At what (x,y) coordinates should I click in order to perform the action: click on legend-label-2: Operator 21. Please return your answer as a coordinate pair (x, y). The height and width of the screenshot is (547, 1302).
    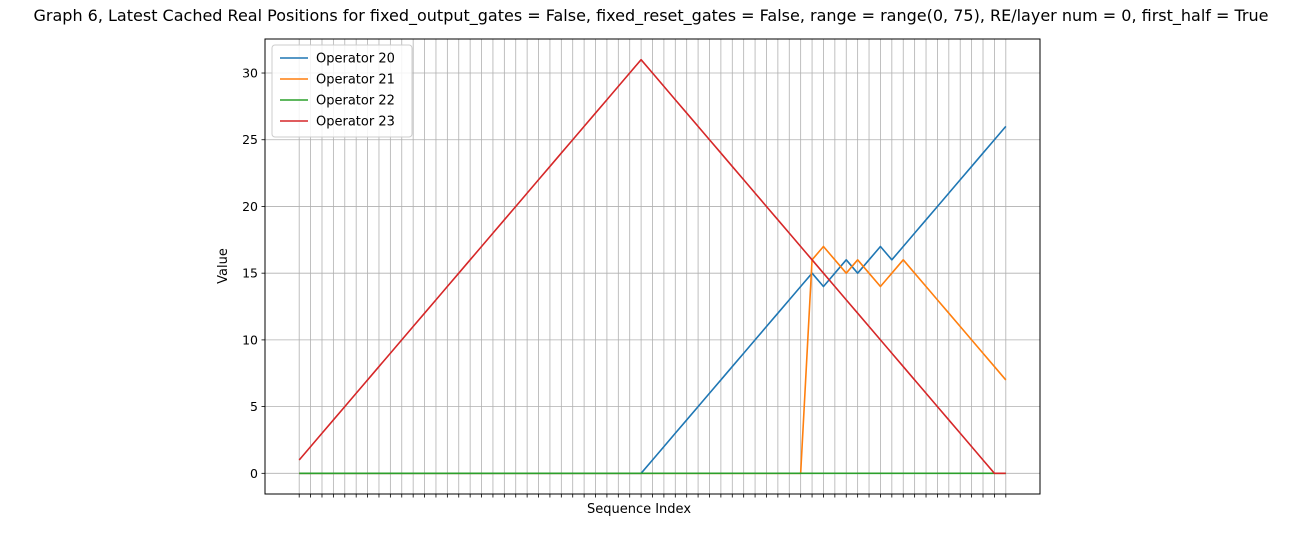
    Looking at the image, I should click on (355, 80).